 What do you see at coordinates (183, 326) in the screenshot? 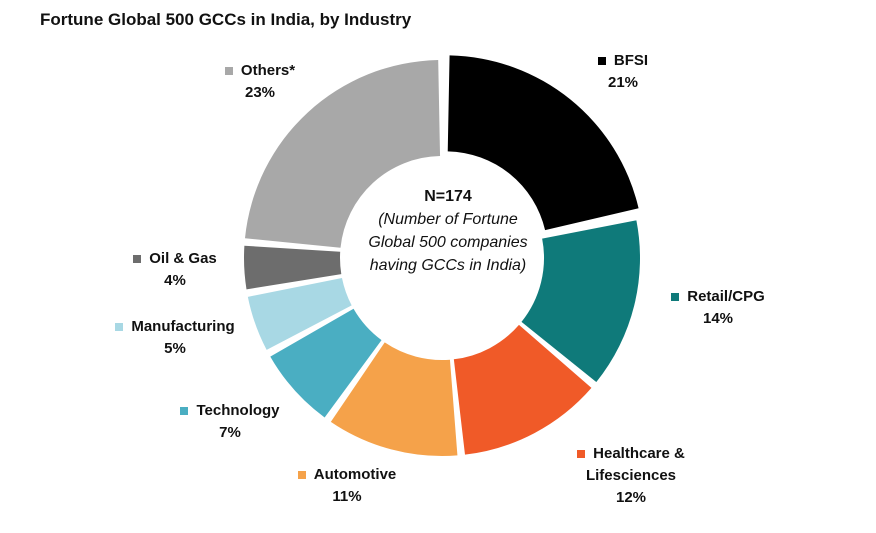
I see `label-manufacturing-name: Manufacturing` at bounding box center [183, 326].